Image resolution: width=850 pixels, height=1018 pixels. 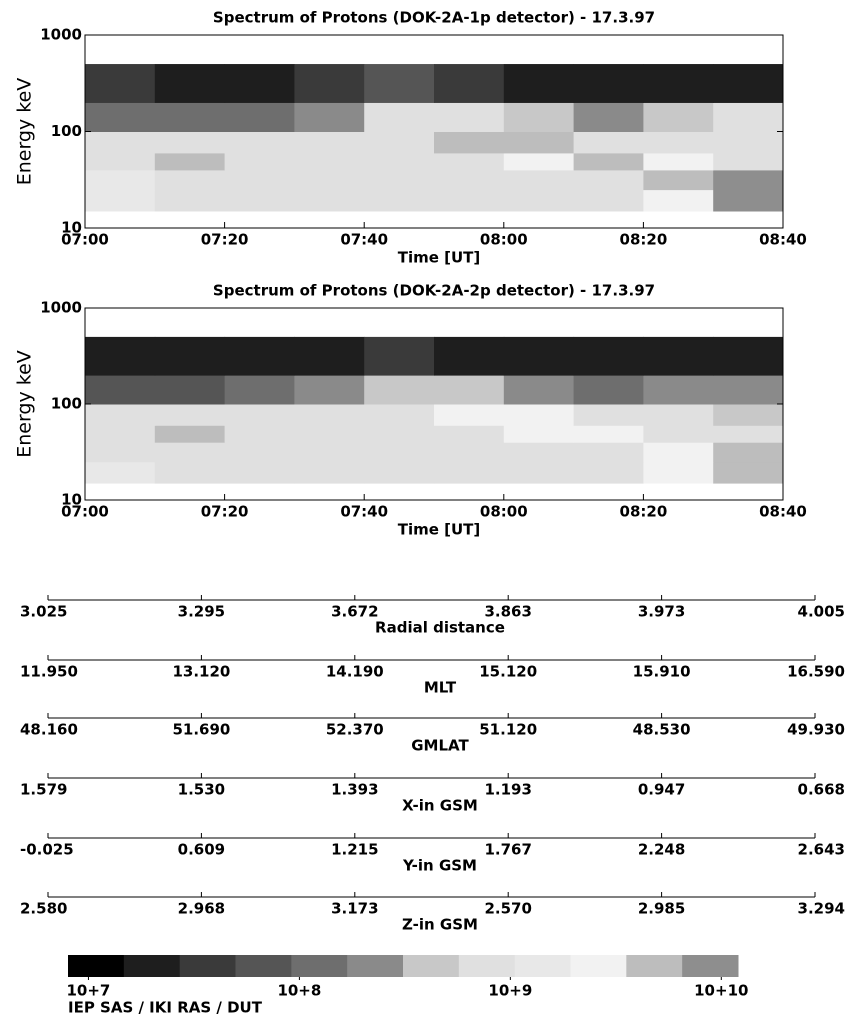 I want to click on ephemeris-value: 3.173, so click(x=354, y=909).